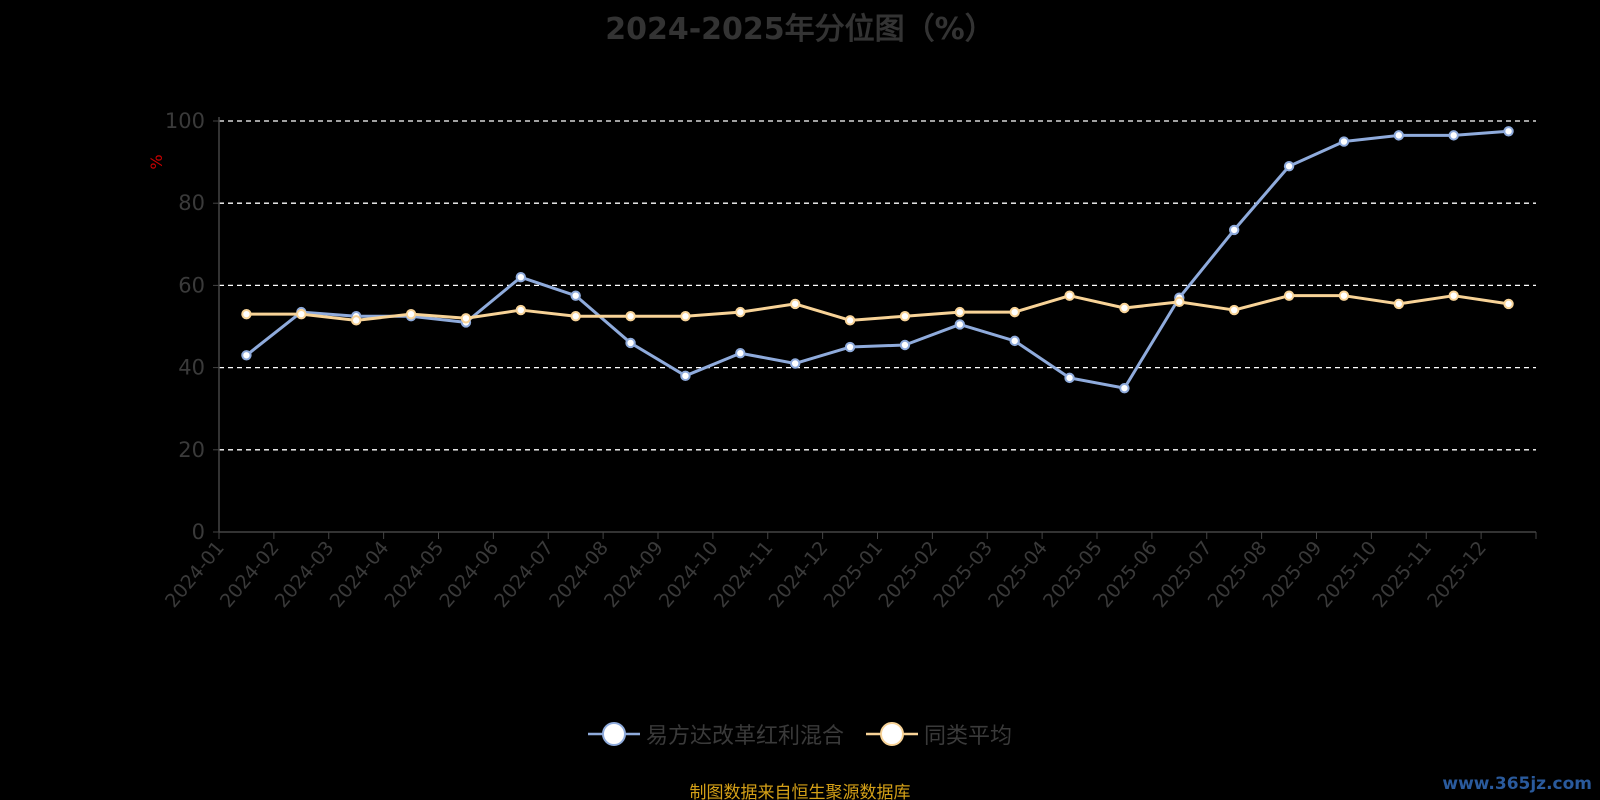 The image size is (1600, 800). I want to click on series-line, so click(877, 308).